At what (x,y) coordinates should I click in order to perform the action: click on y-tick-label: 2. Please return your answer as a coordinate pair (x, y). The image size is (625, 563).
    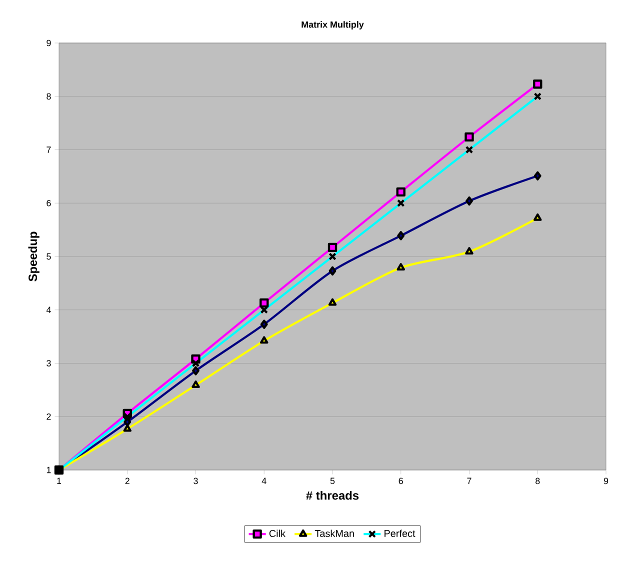
    Looking at the image, I should click on (48, 416).